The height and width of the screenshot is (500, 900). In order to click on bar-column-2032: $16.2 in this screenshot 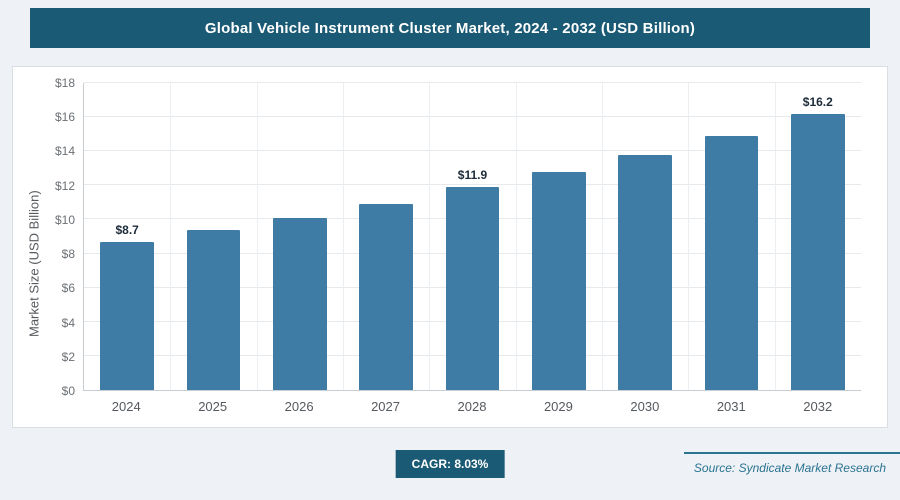, I will do `click(818, 236)`.